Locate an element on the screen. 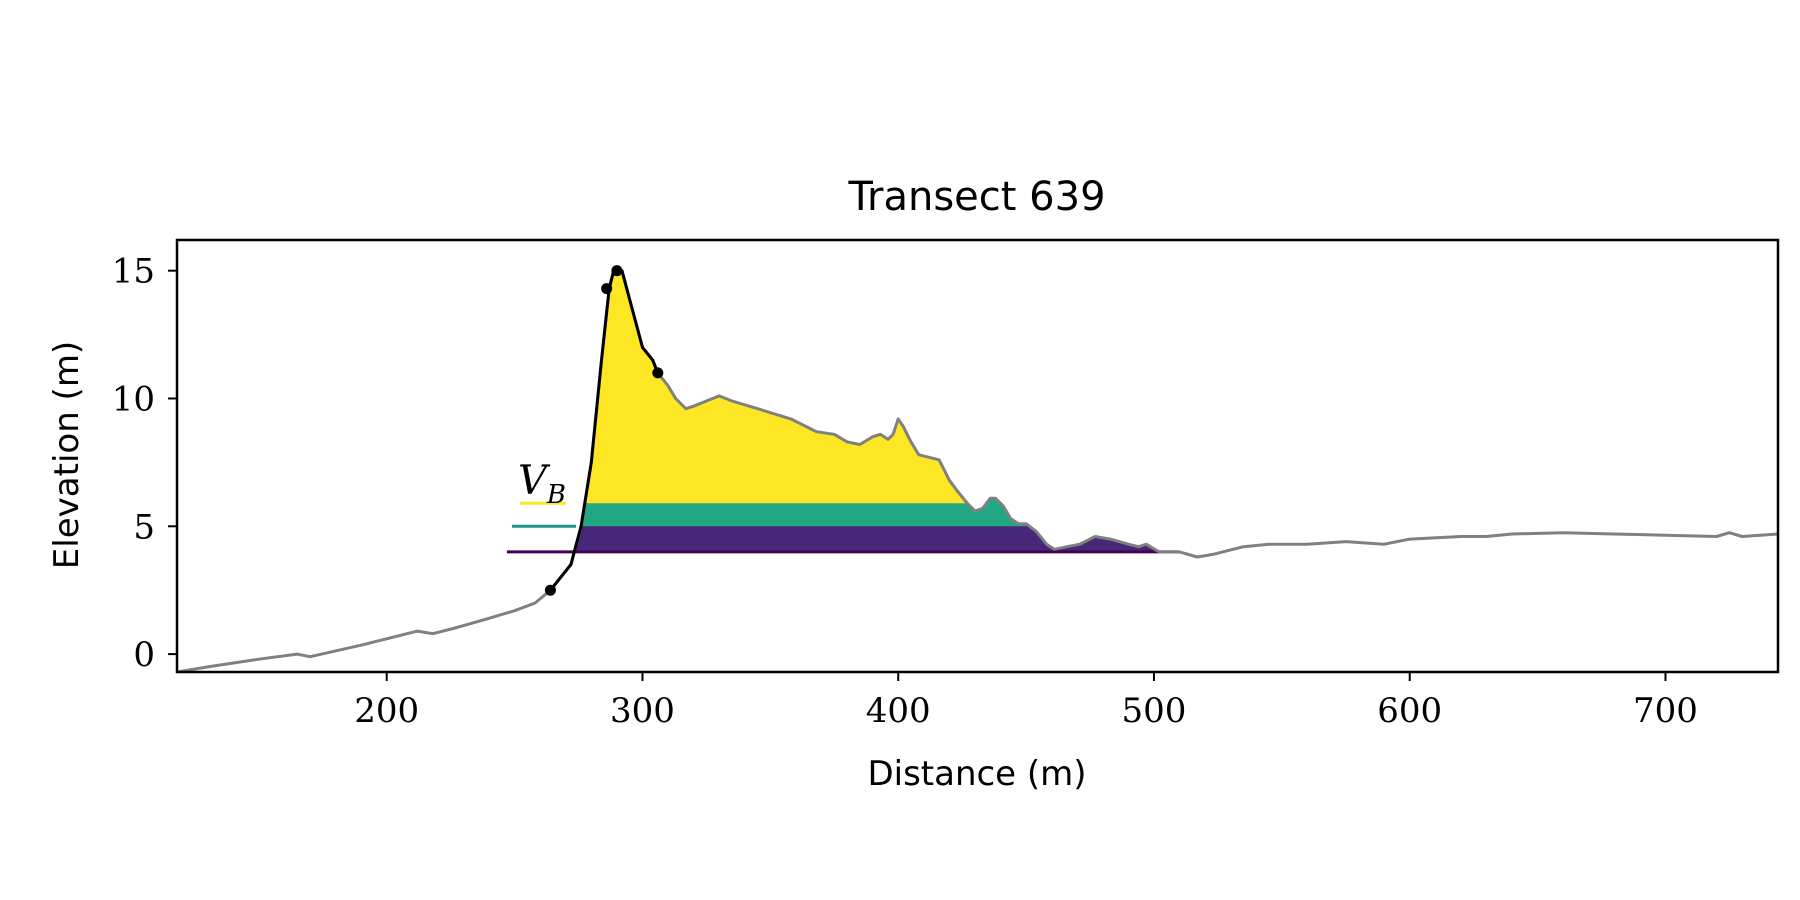  x-tick-label: 300 is located at coordinates (642, 711).